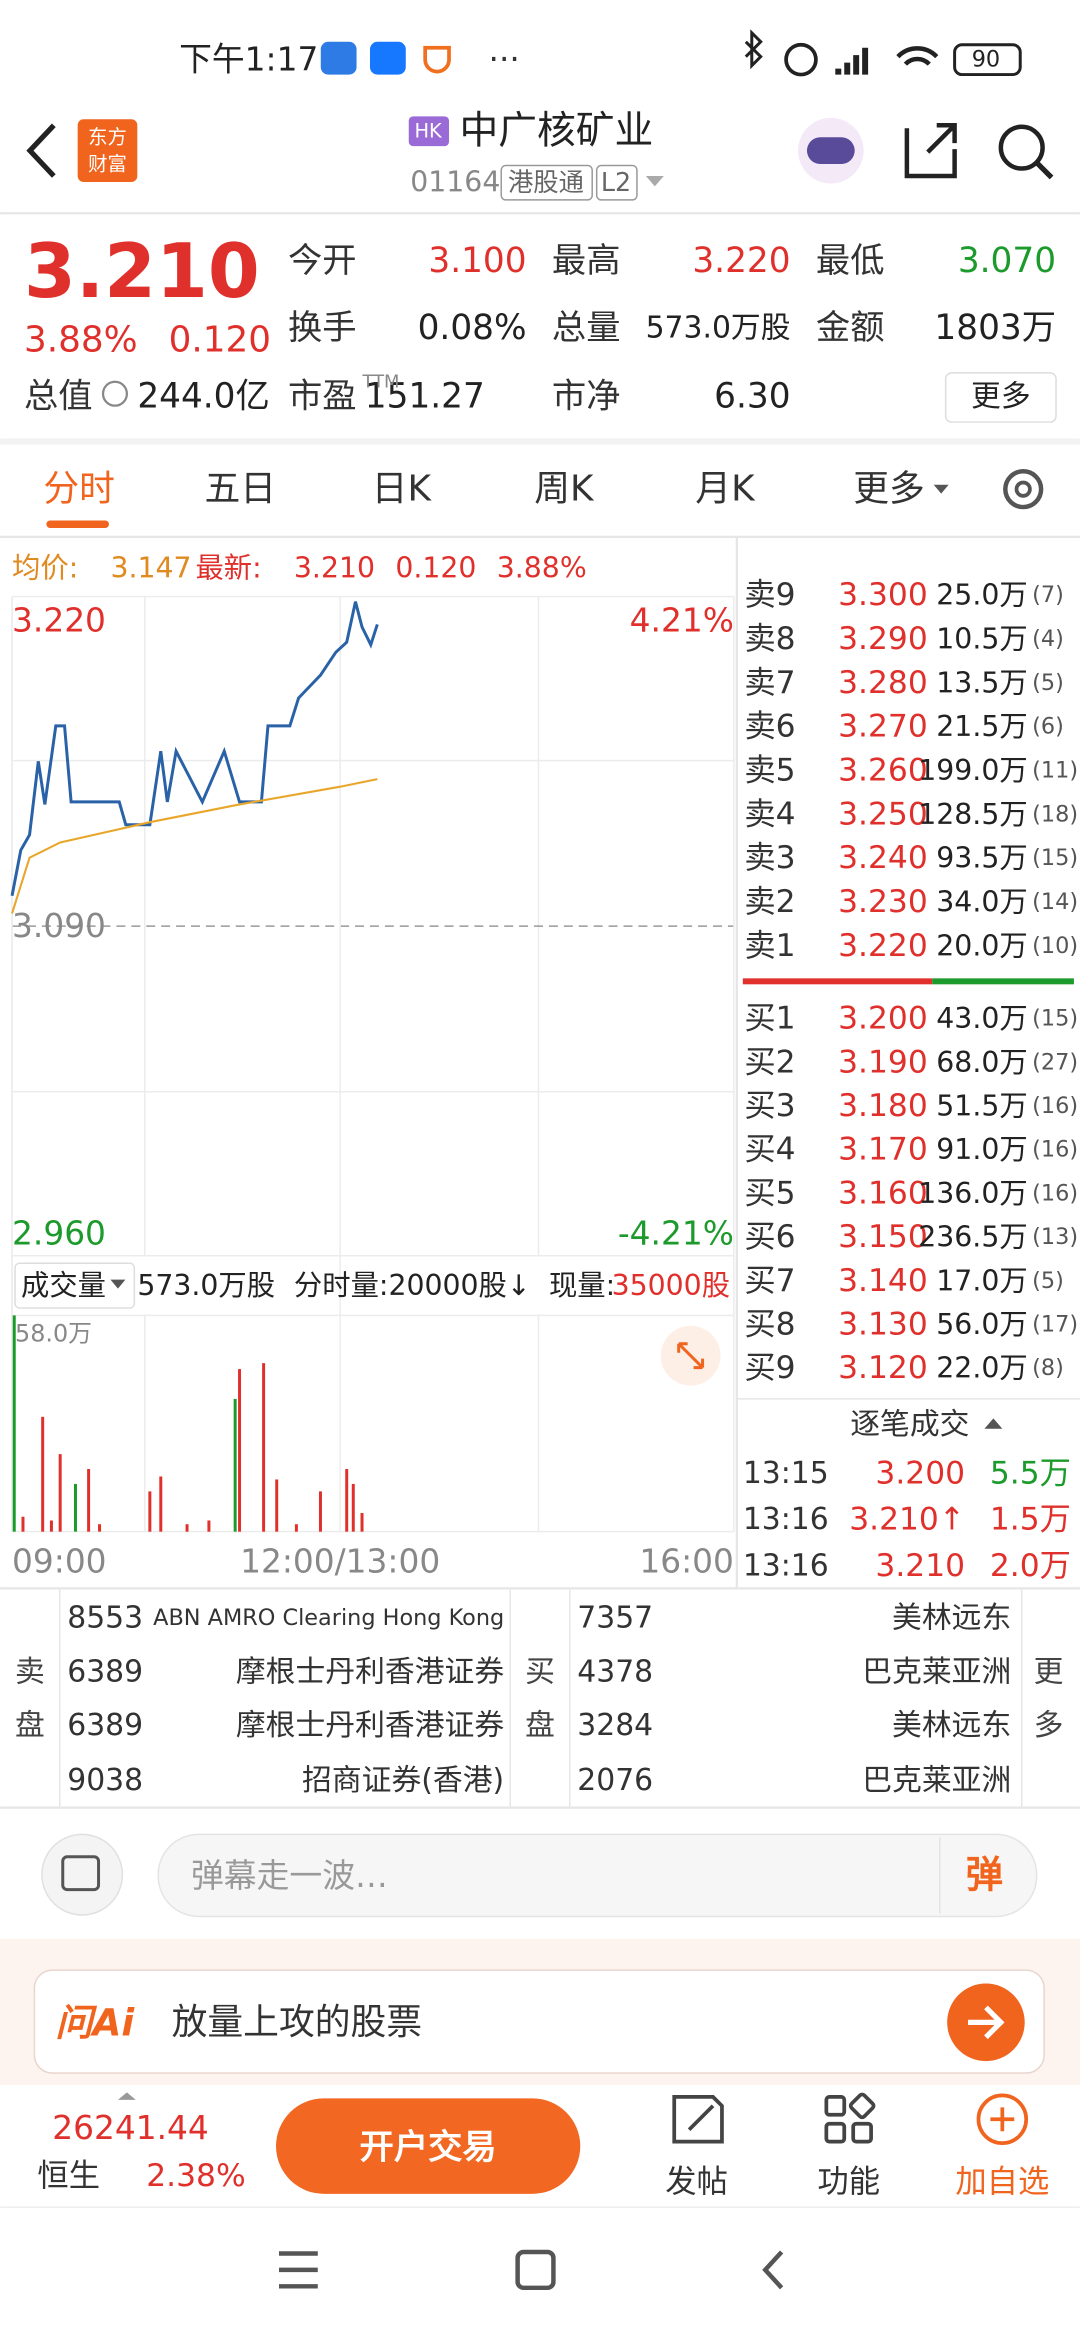  I want to click on book-level: 买9, so click(769, 1368).